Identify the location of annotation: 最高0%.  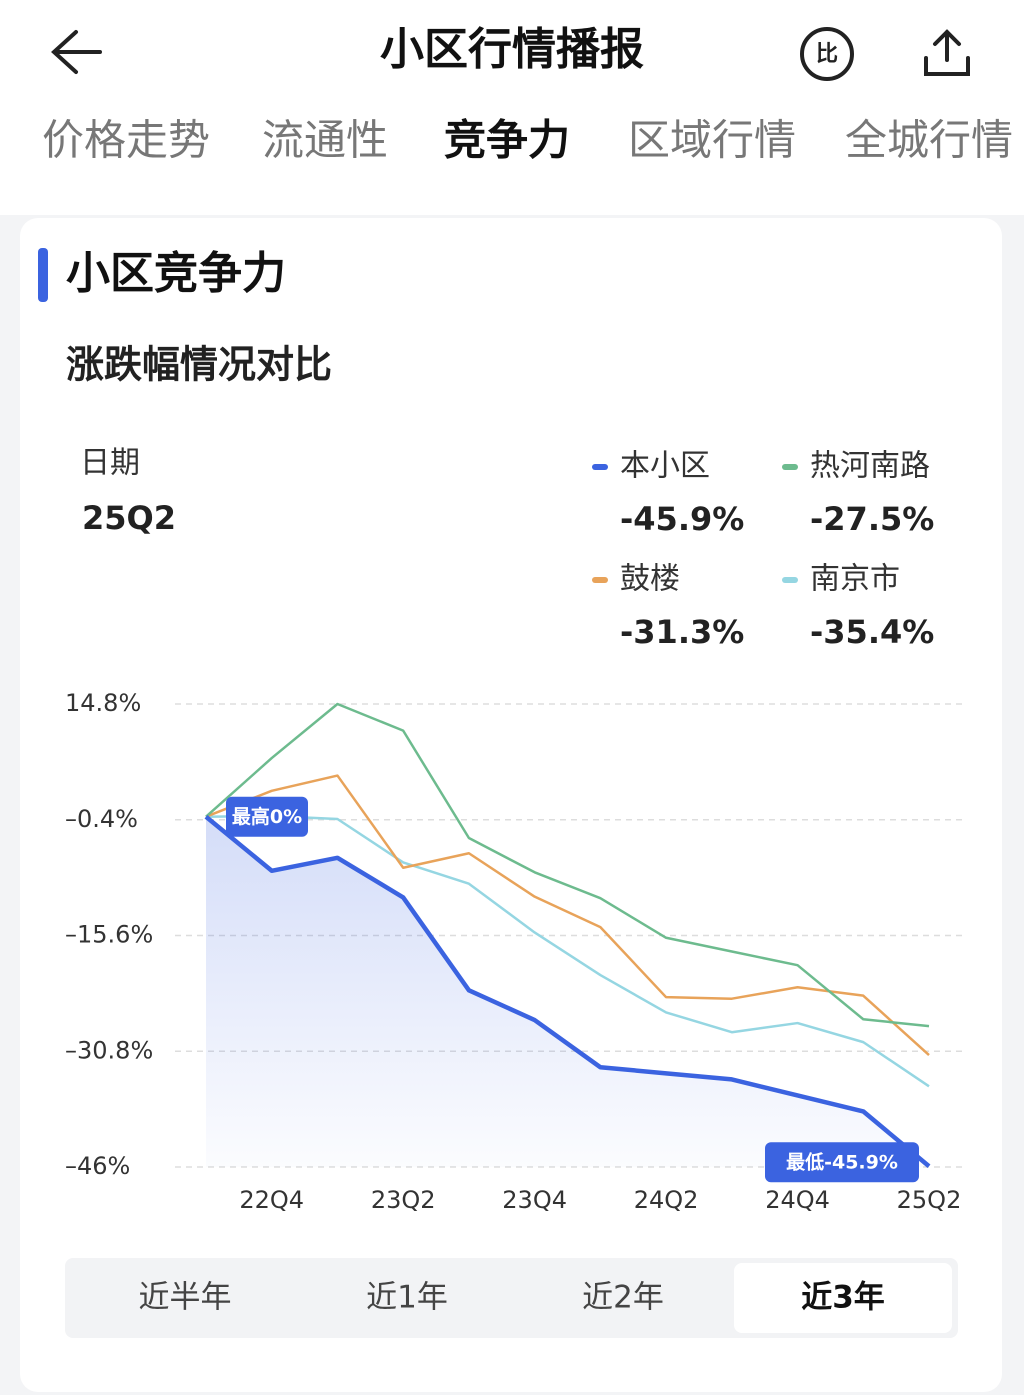
(267, 816).